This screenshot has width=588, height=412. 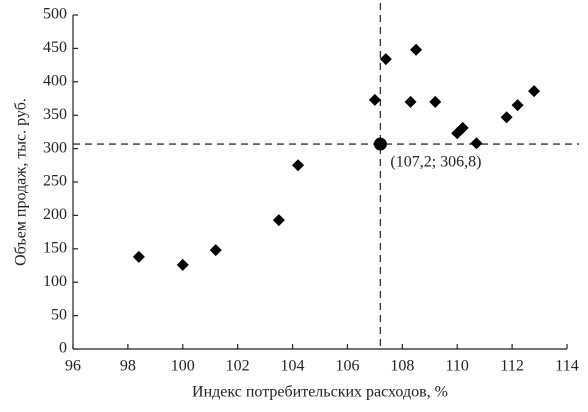 I want to click on y-tick-label: 250, so click(x=55, y=181).